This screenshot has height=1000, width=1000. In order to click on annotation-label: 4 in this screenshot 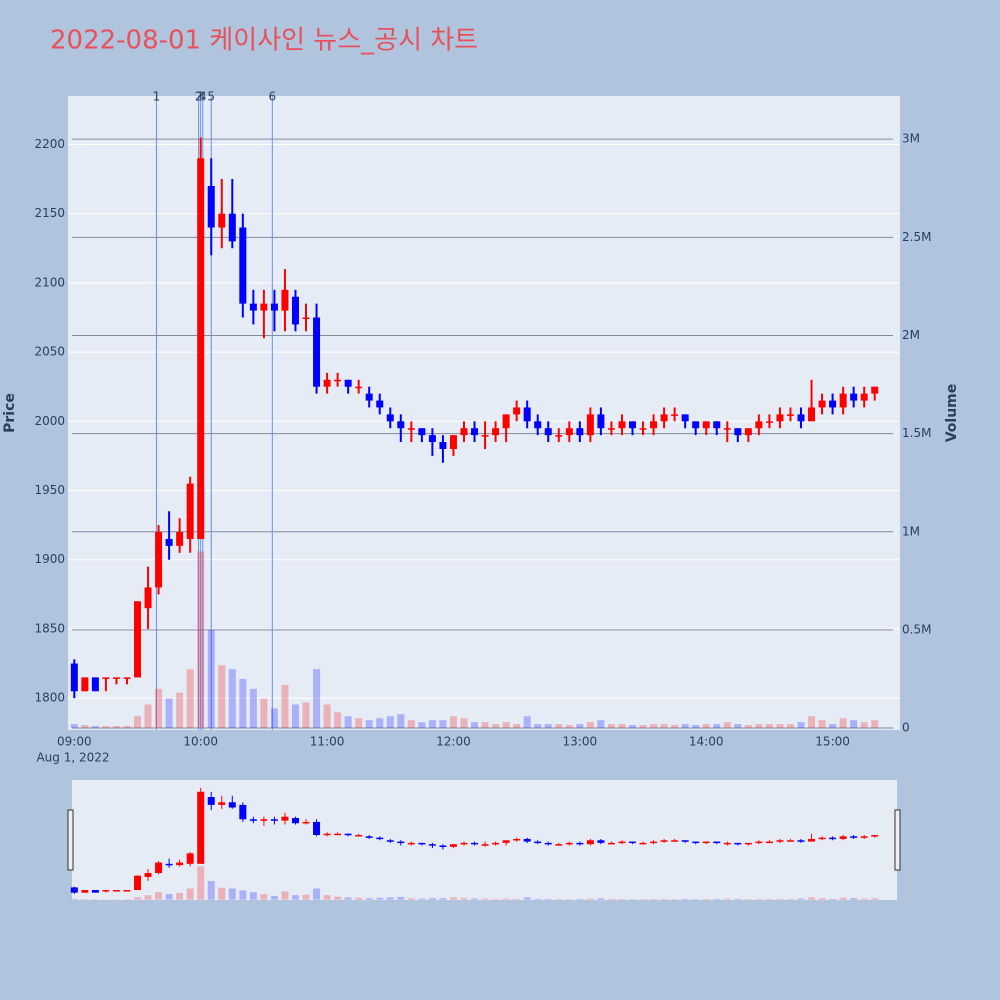, I will do `click(203, 97)`.